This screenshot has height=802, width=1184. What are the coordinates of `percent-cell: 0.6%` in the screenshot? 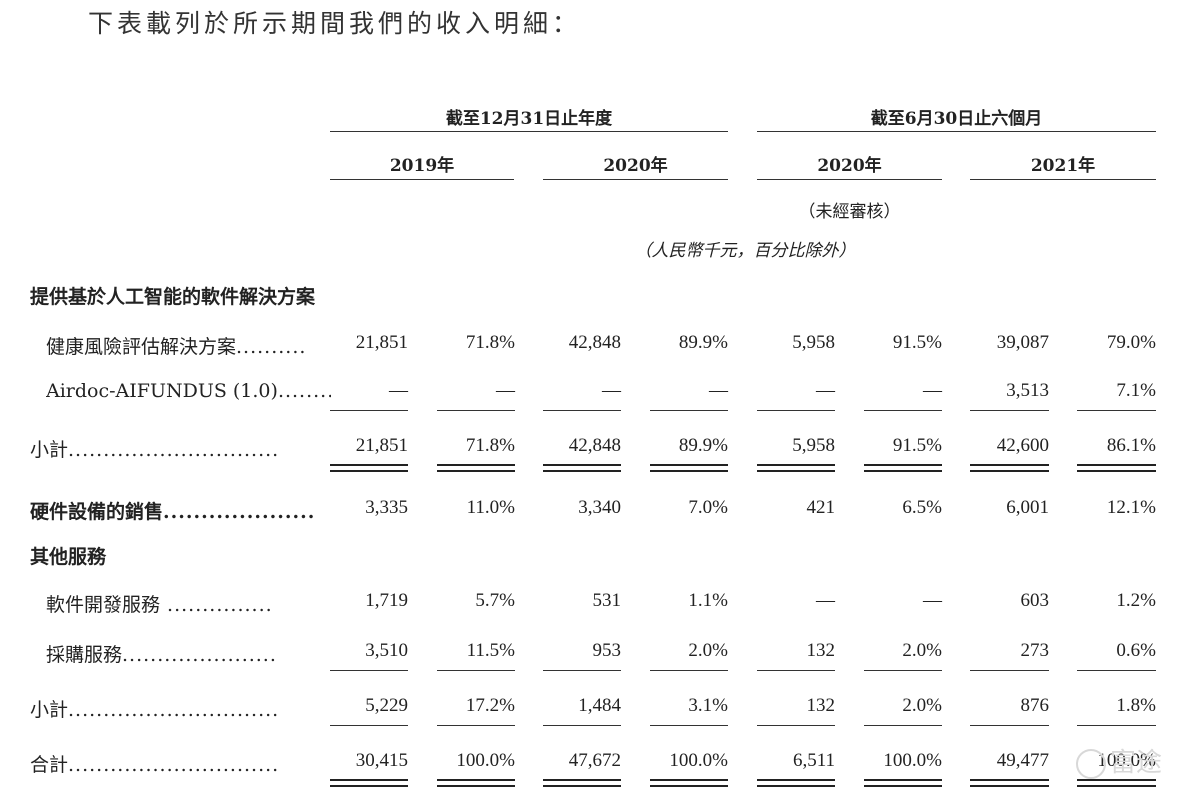 It's located at (1136, 650).